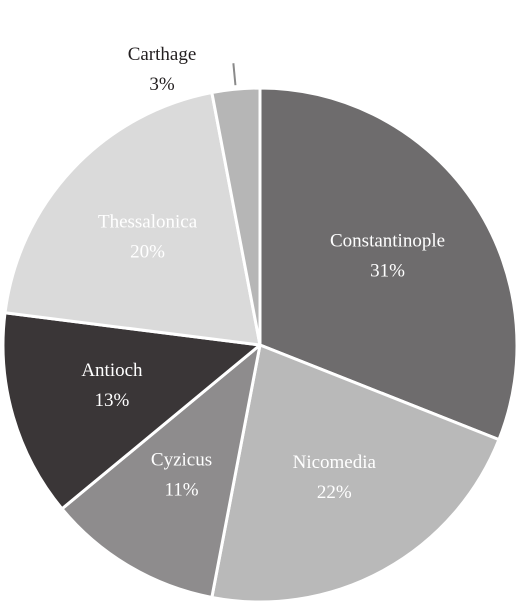  I want to click on slice-value-nicomedia: 22%, so click(334, 492).